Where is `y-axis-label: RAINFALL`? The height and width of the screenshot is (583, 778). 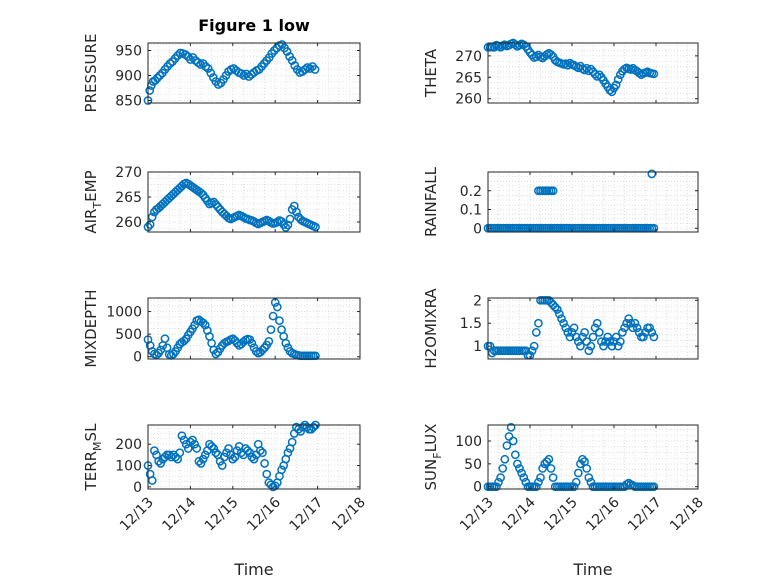
y-axis-label: RAINFALL is located at coordinates (431, 201).